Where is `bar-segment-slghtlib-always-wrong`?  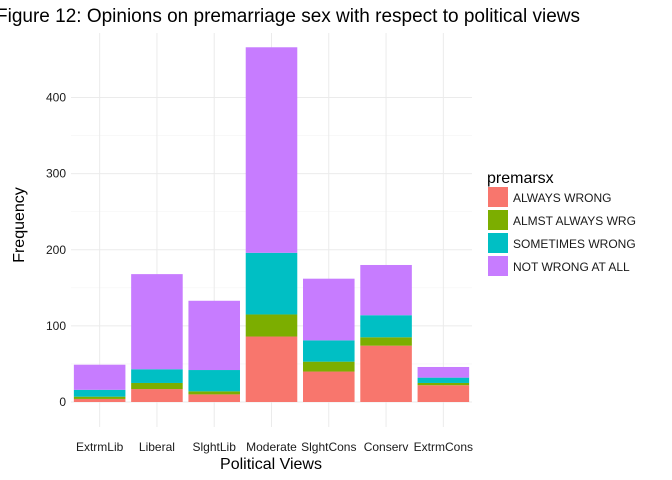 bar-segment-slghtlib-always-wrong is located at coordinates (214, 398).